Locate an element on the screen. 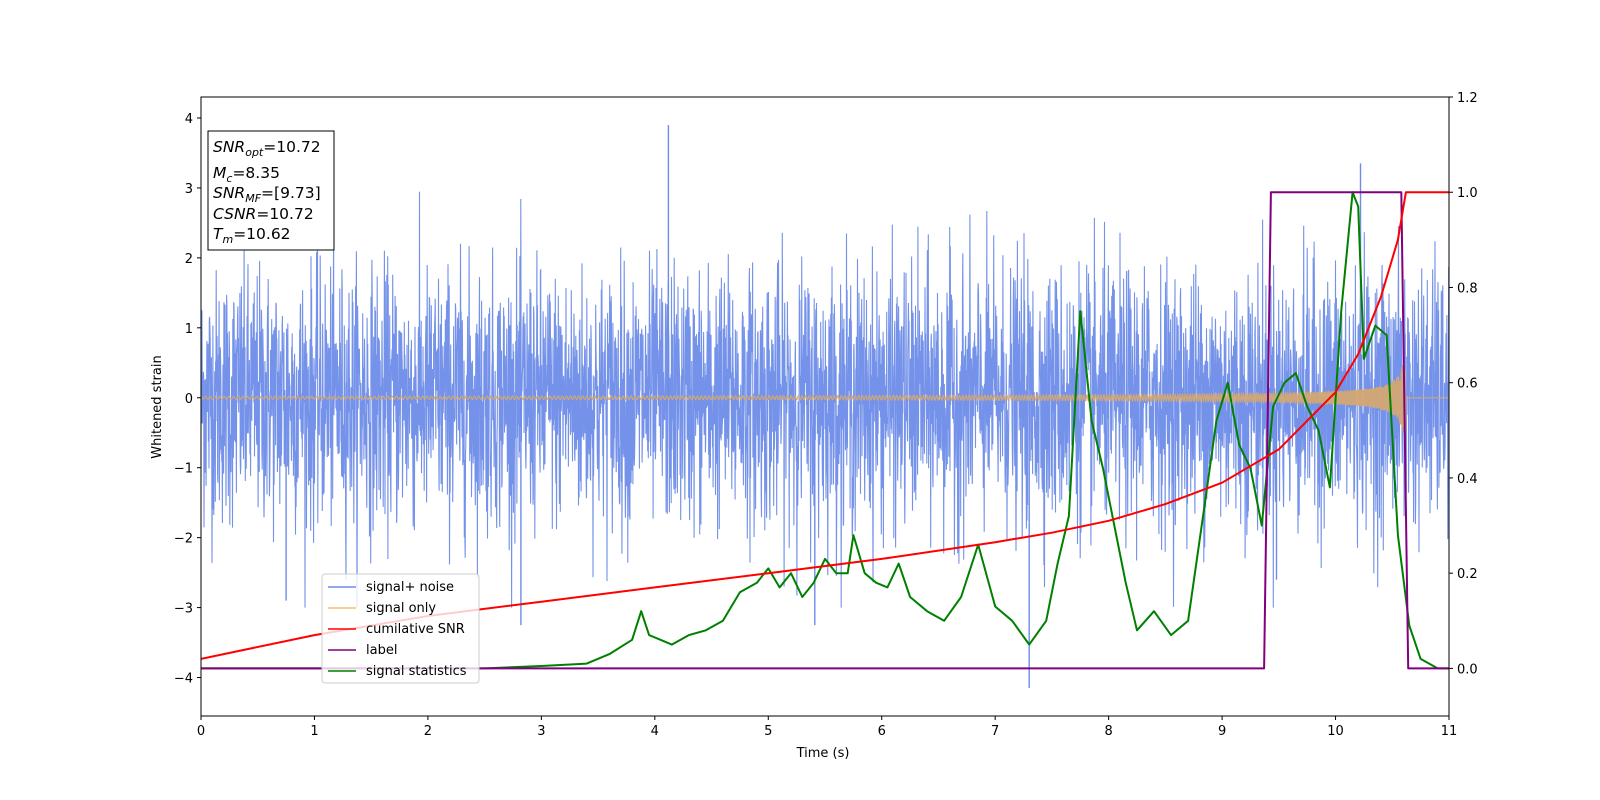 The image size is (1600, 800). legend-label-cumulative-snr: cumilative SNR is located at coordinates (415, 629).